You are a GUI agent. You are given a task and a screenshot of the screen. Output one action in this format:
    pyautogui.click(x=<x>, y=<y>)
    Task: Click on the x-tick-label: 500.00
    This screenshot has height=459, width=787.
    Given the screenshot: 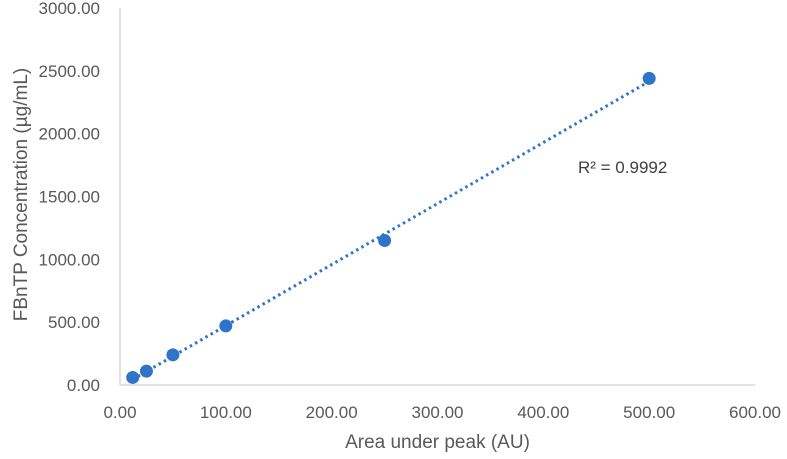 What is the action you would take?
    pyautogui.click(x=649, y=412)
    